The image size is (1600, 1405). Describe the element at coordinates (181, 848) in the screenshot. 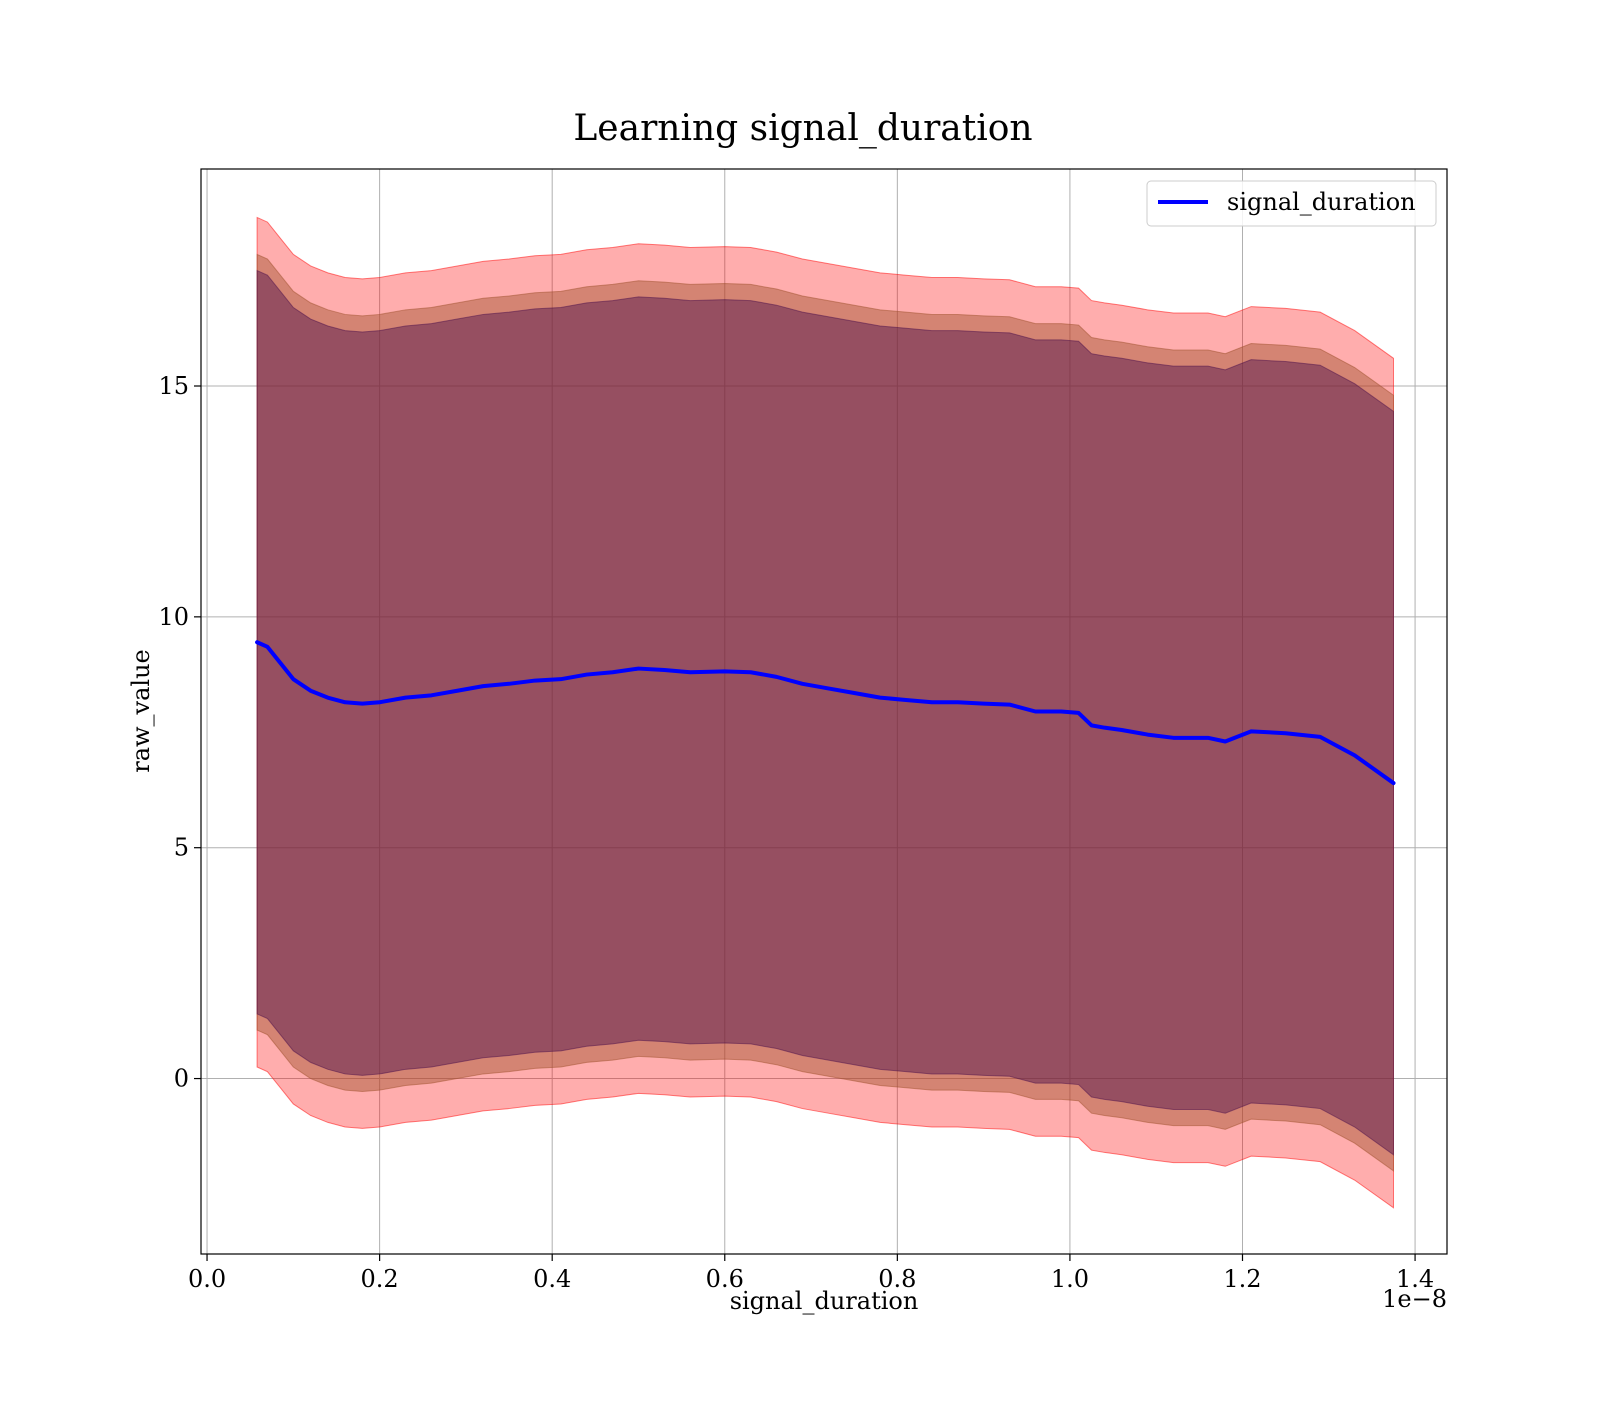

I see `y-tick-label-1: 5` at that location.